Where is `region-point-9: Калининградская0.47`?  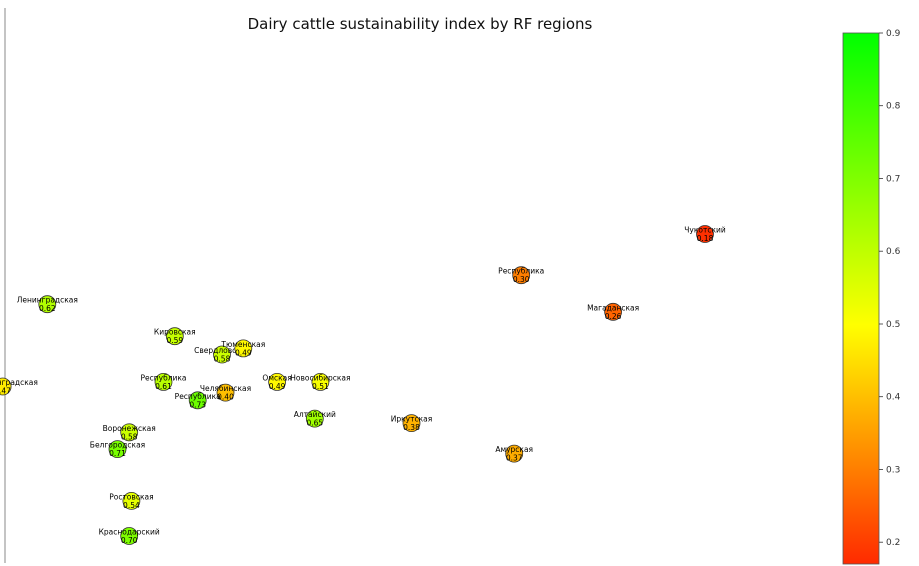 region-point-9: Калининградская0.47 is located at coordinates (19, 386).